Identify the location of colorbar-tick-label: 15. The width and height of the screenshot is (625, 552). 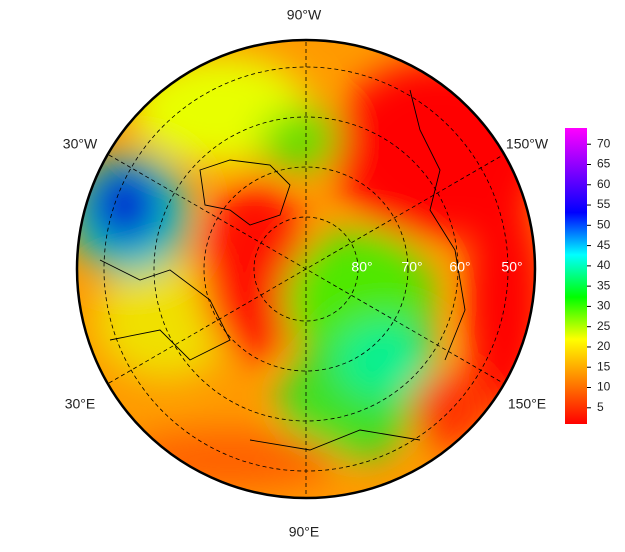
(604, 366).